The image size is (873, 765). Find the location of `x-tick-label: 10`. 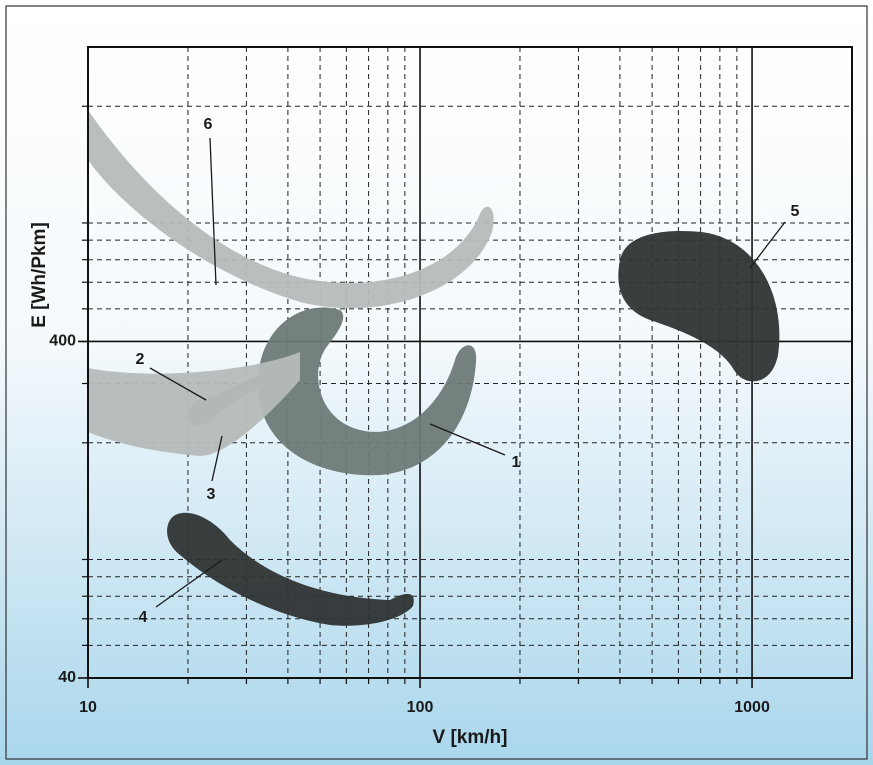

x-tick-label: 10 is located at coordinates (88, 707).